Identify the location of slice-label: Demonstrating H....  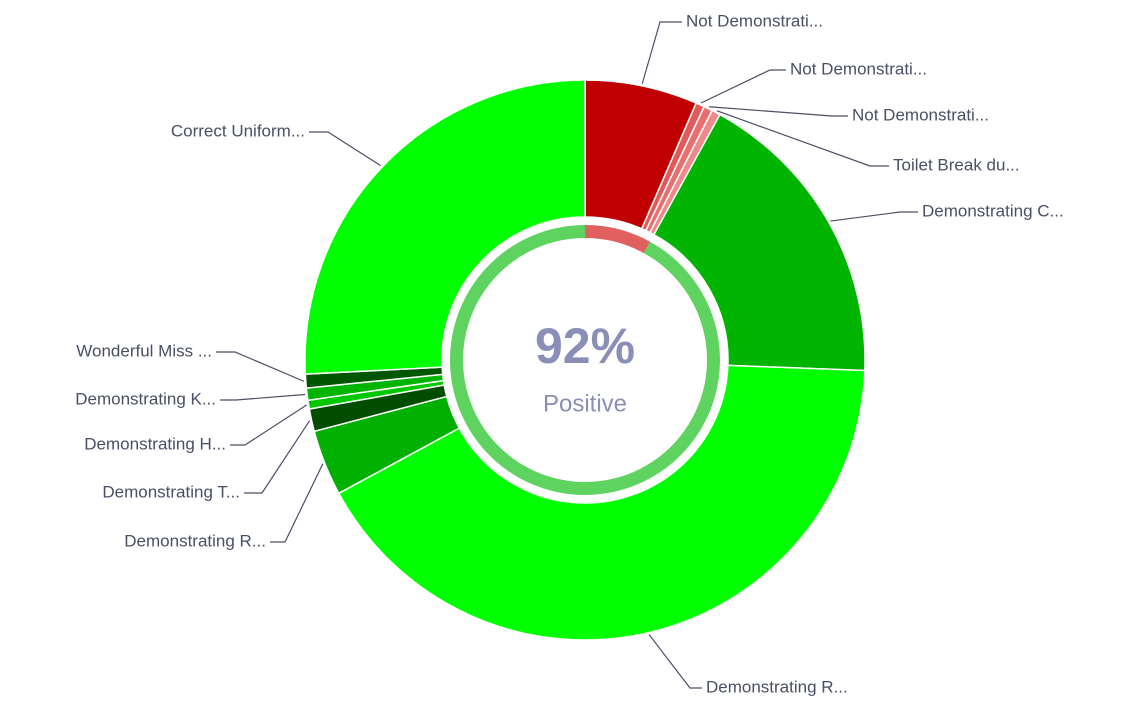
(155, 443).